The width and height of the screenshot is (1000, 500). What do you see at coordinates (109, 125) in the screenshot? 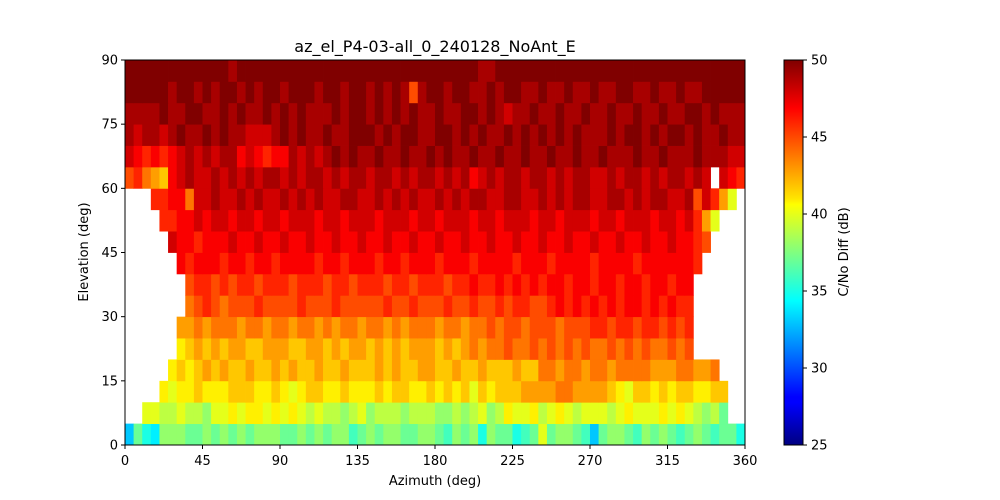
I see `y-tick-label: 75` at bounding box center [109, 125].